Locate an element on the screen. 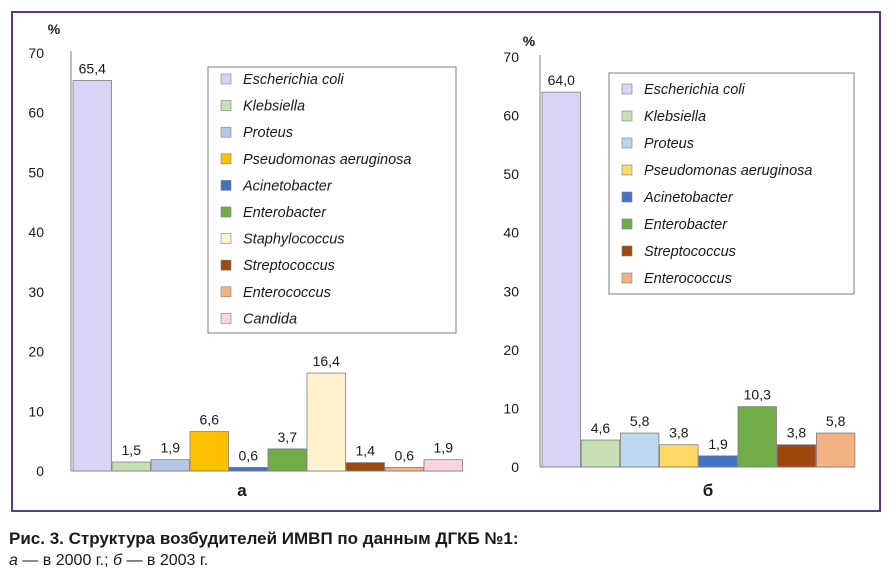 The image size is (892, 583). chart-b-legend-label: Proteus is located at coordinates (669, 144).